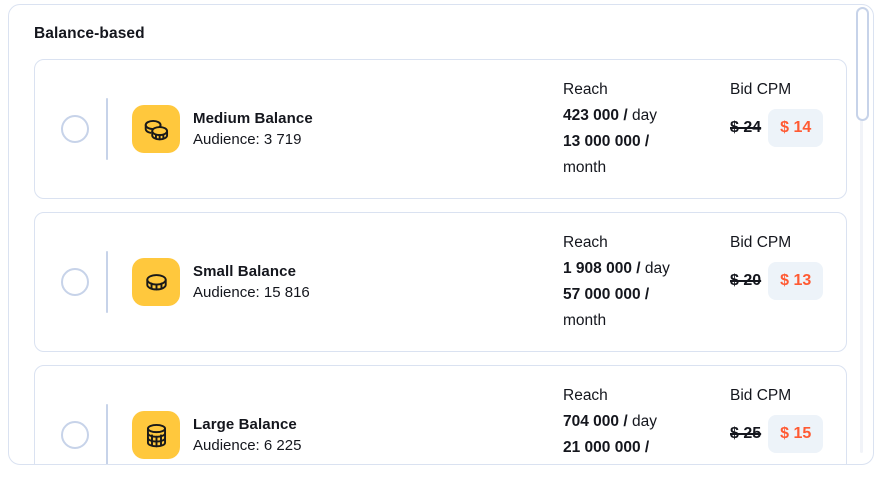 The height and width of the screenshot is (488, 886). What do you see at coordinates (247, 139) in the screenshot?
I see `plan-audience: Audience: 3 719` at bounding box center [247, 139].